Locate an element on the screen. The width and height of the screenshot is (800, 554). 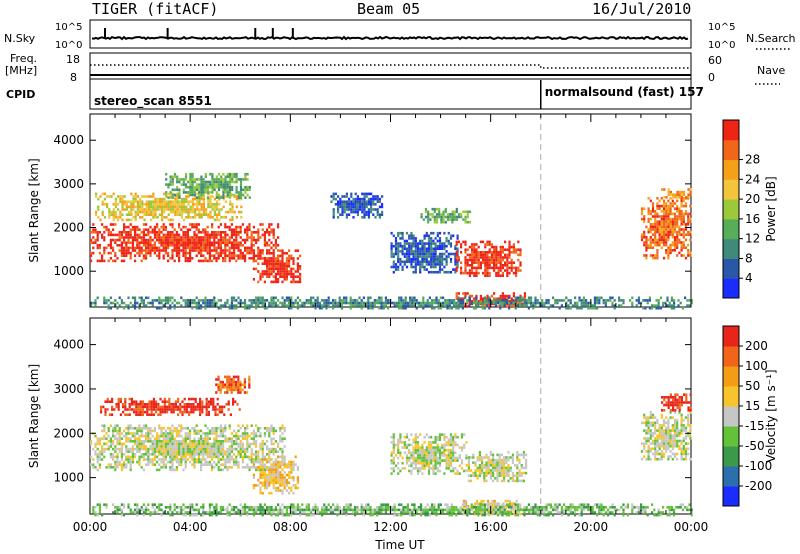
x-tick-label: 08:00 is located at coordinates (290, 527).